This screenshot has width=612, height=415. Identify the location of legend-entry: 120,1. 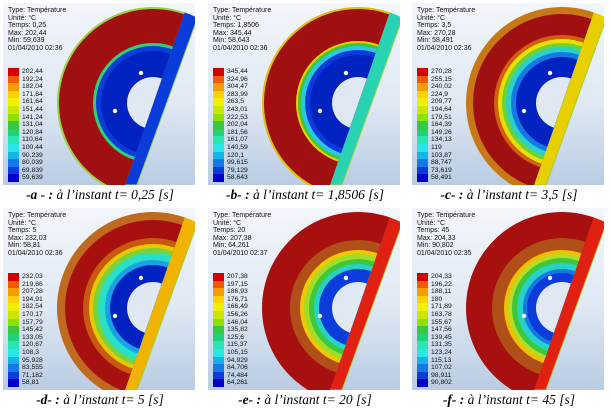
(230, 155).